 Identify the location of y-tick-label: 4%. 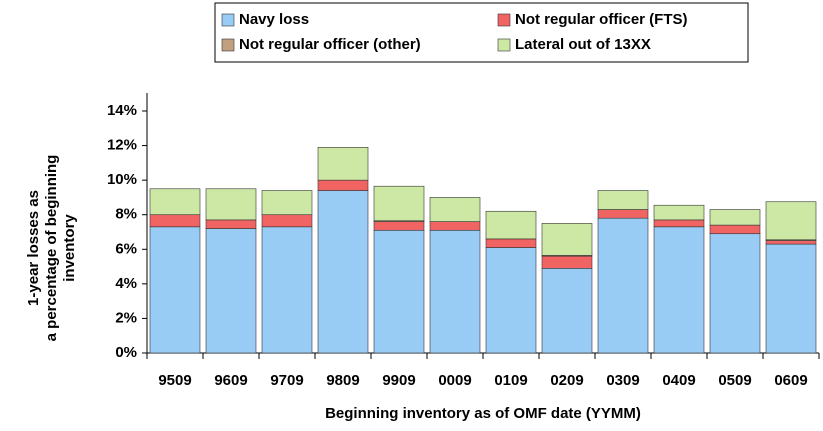
(126, 283).